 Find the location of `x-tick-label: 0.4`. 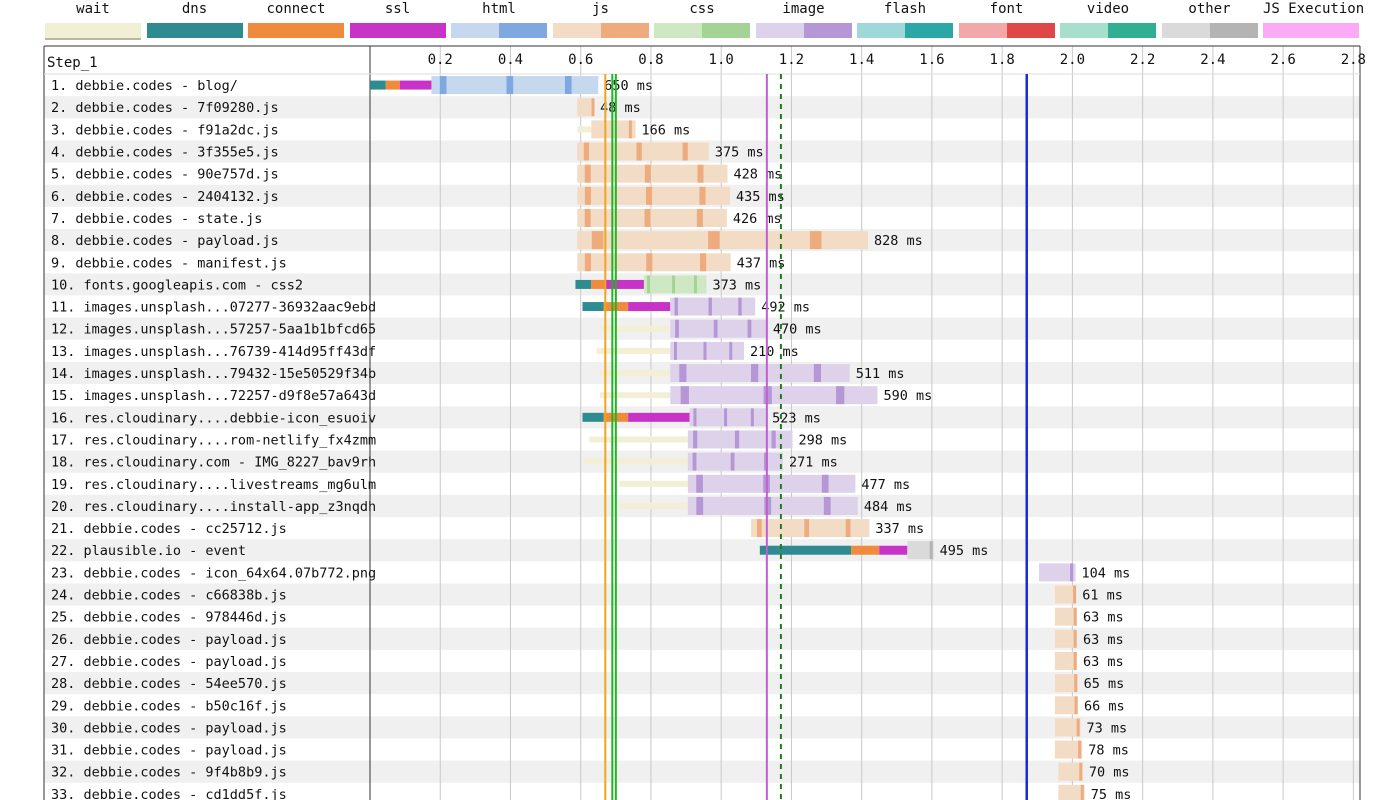

x-tick-label: 0.4 is located at coordinates (510, 60).